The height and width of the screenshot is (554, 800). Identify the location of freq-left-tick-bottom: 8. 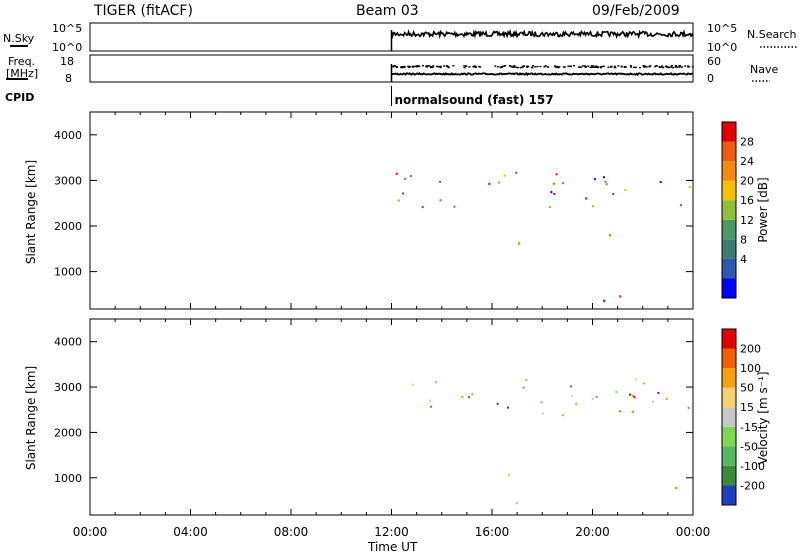
(68, 78).